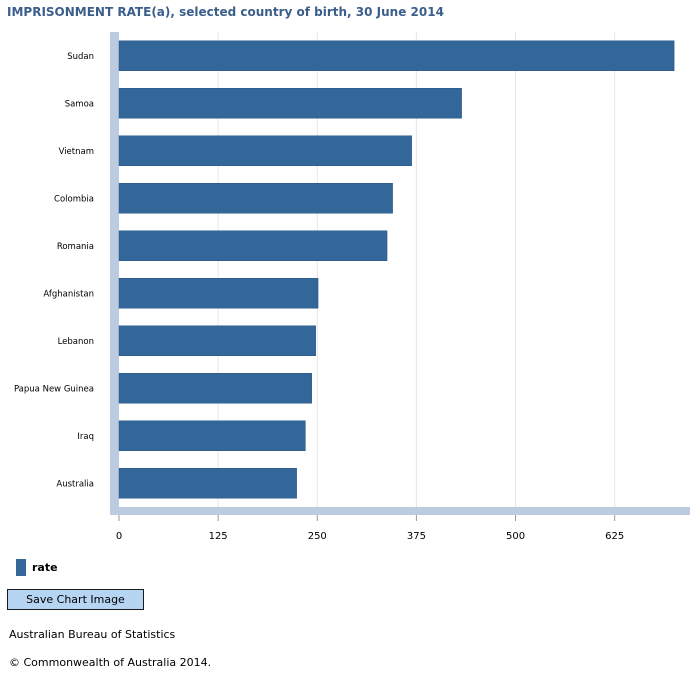 The width and height of the screenshot is (699, 677). I want to click on copyright-text: © Commonwealth of Australia 2014., so click(110, 662).